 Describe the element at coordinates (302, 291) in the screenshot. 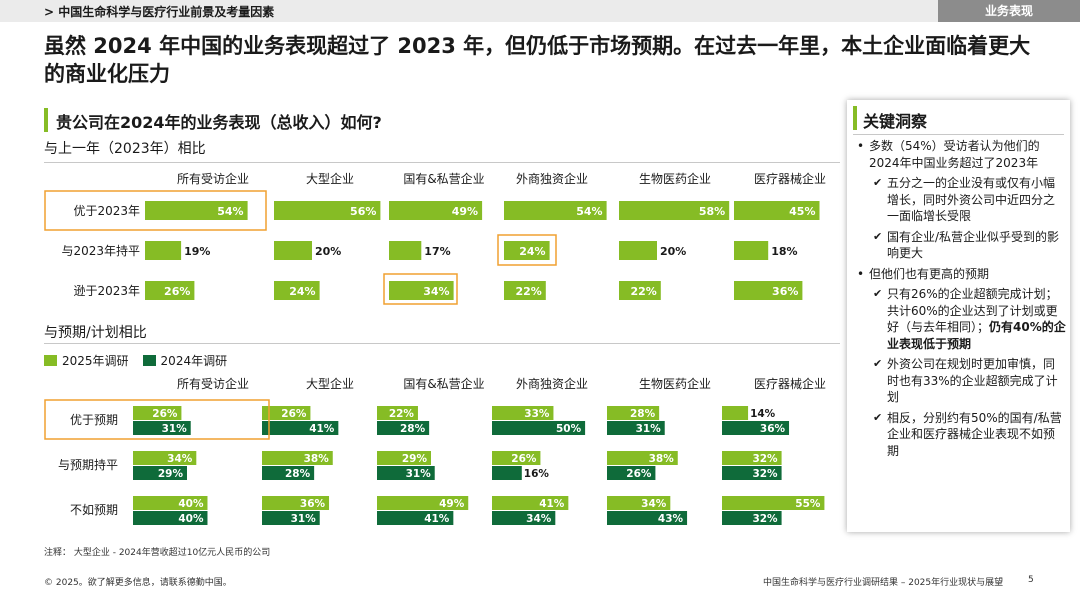

I see `chart1-data-label: 24%` at that location.